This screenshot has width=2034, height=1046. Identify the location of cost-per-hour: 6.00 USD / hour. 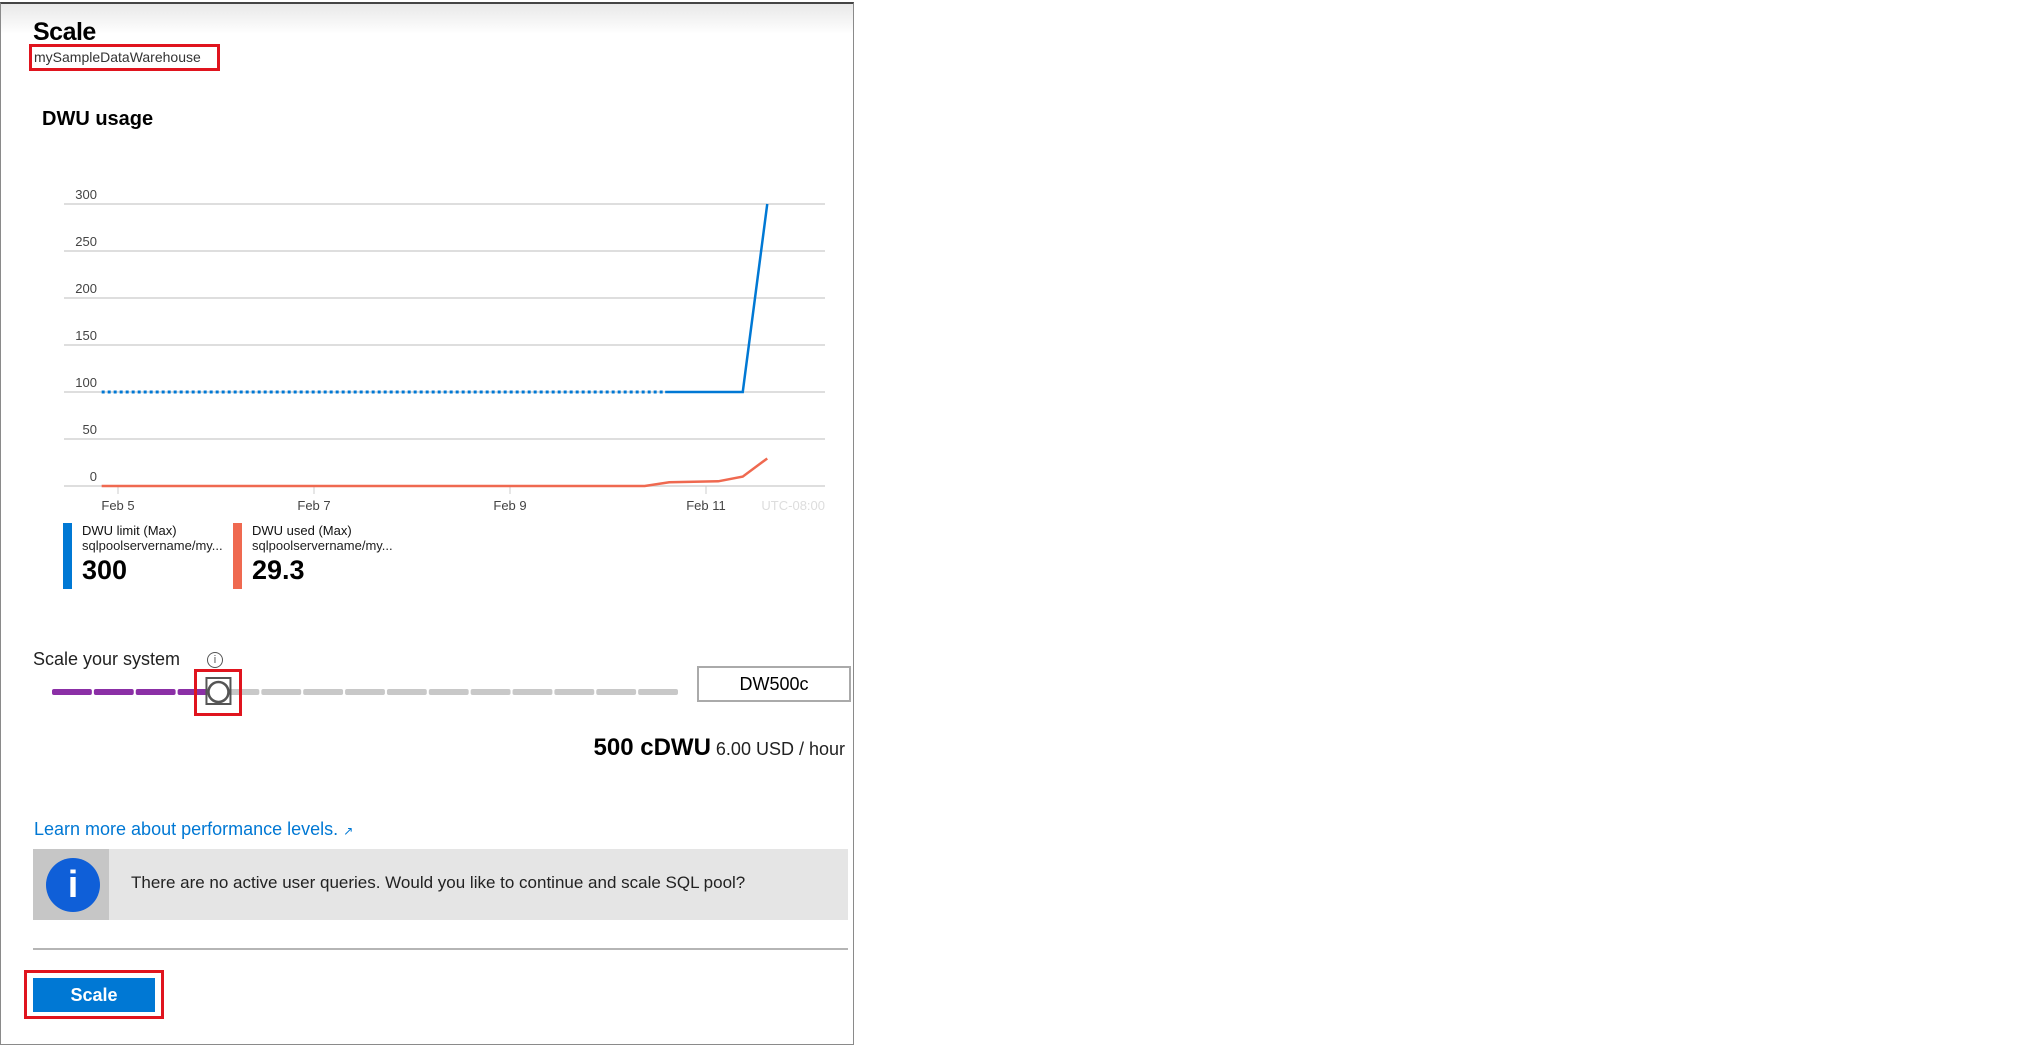
(780, 749).